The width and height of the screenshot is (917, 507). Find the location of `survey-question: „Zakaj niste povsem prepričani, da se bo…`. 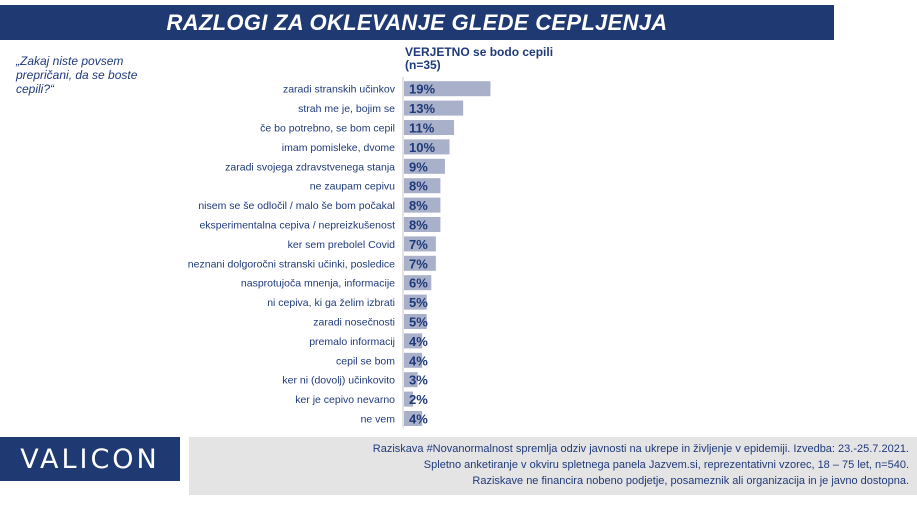

survey-question: „Zakaj niste povsem prepričani, da se bo… is located at coordinates (77, 75).